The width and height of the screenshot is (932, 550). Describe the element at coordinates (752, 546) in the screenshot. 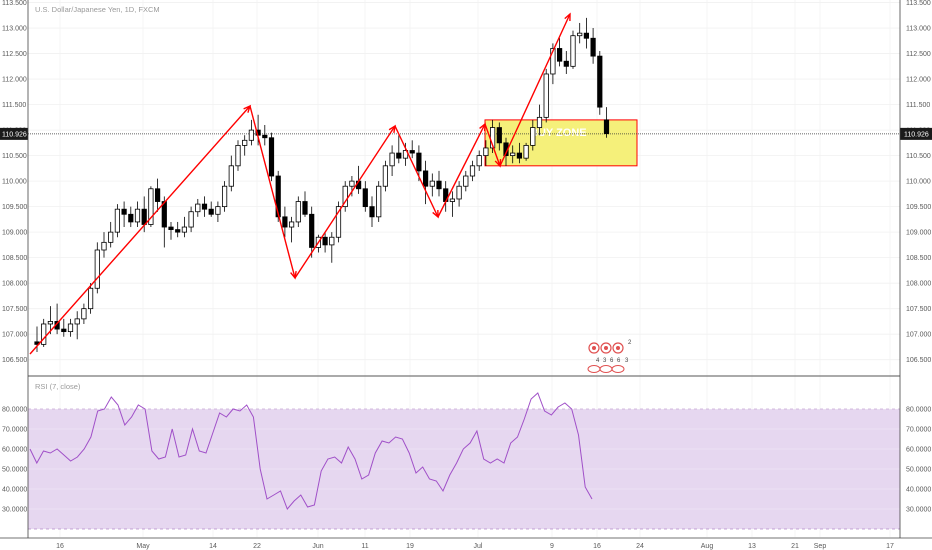

I see `time-tick-label: 13` at that location.